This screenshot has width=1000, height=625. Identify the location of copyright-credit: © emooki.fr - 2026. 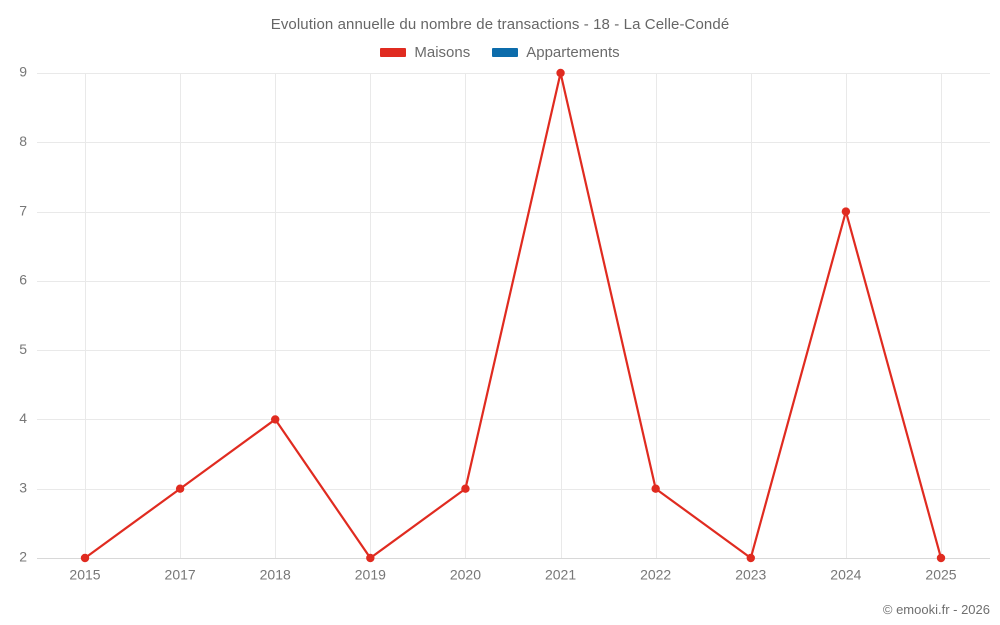
(936, 609).